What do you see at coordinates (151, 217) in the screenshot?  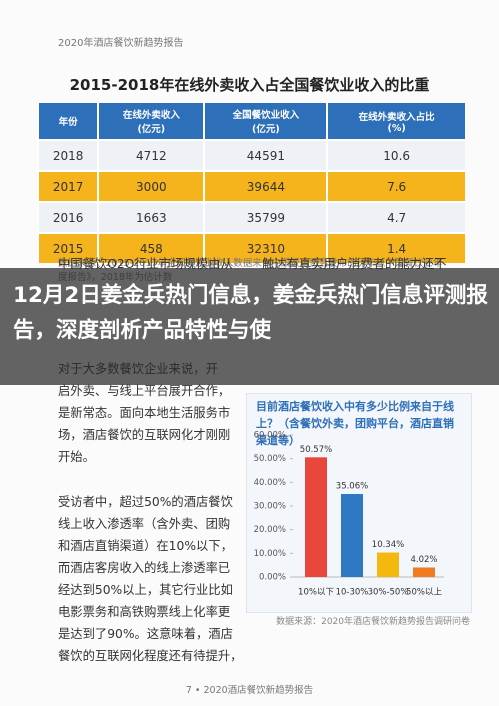 I see `table-cell: 1663` at bounding box center [151, 217].